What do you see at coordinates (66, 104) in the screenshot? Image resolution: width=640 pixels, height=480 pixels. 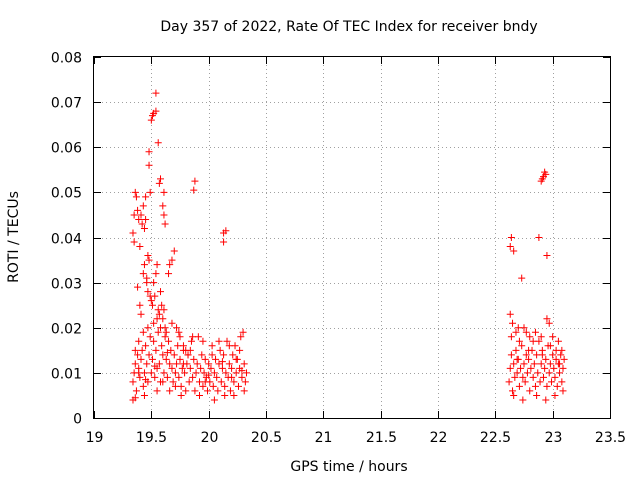 I see `y-tick-label: 0.07` at bounding box center [66, 104].